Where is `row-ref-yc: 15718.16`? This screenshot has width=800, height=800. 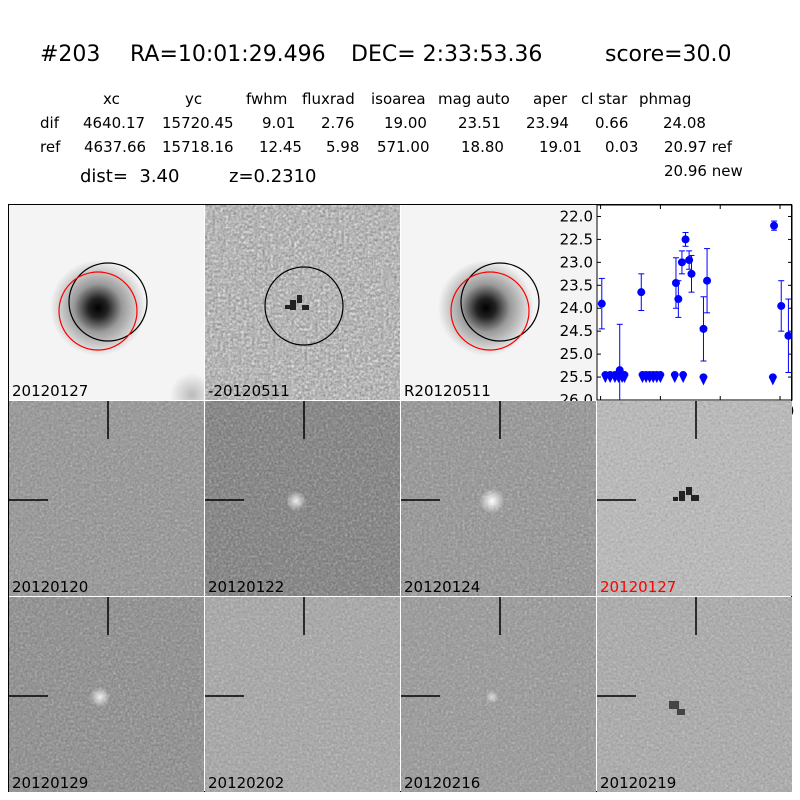
row-ref-yc: 15718.16 is located at coordinates (198, 147).